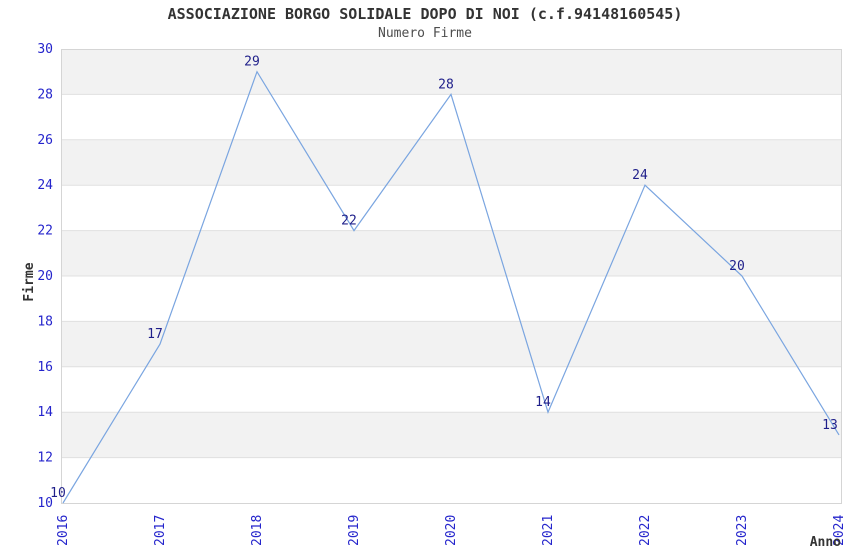 The height and width of the screenshot is (550, 850). What do you see at coordinates (45, 503) in the screenshot?
I see `y-tick-label: 10` at bounding box center [45, 503].